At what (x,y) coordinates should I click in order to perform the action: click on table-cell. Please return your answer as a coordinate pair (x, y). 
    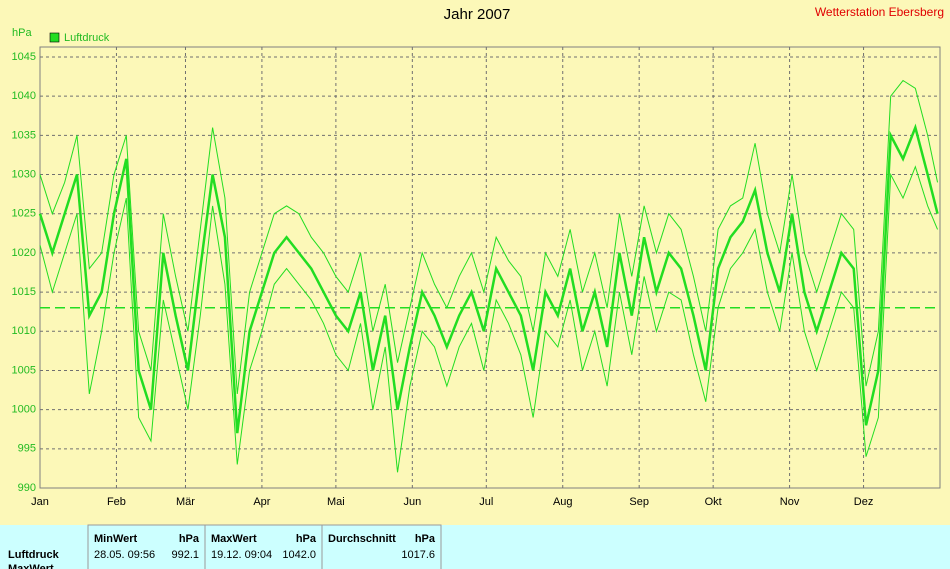
    Looking at the image, I should click on (381, 546).